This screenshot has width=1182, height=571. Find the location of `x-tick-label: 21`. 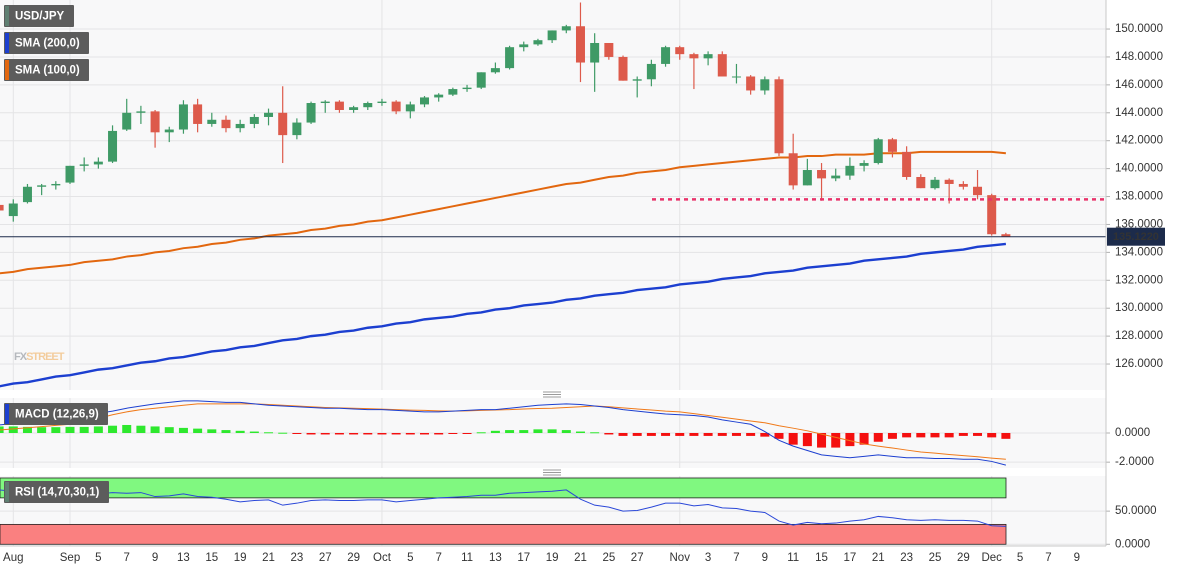

x-tick-label: 21 is located at coordinates (268, 558).